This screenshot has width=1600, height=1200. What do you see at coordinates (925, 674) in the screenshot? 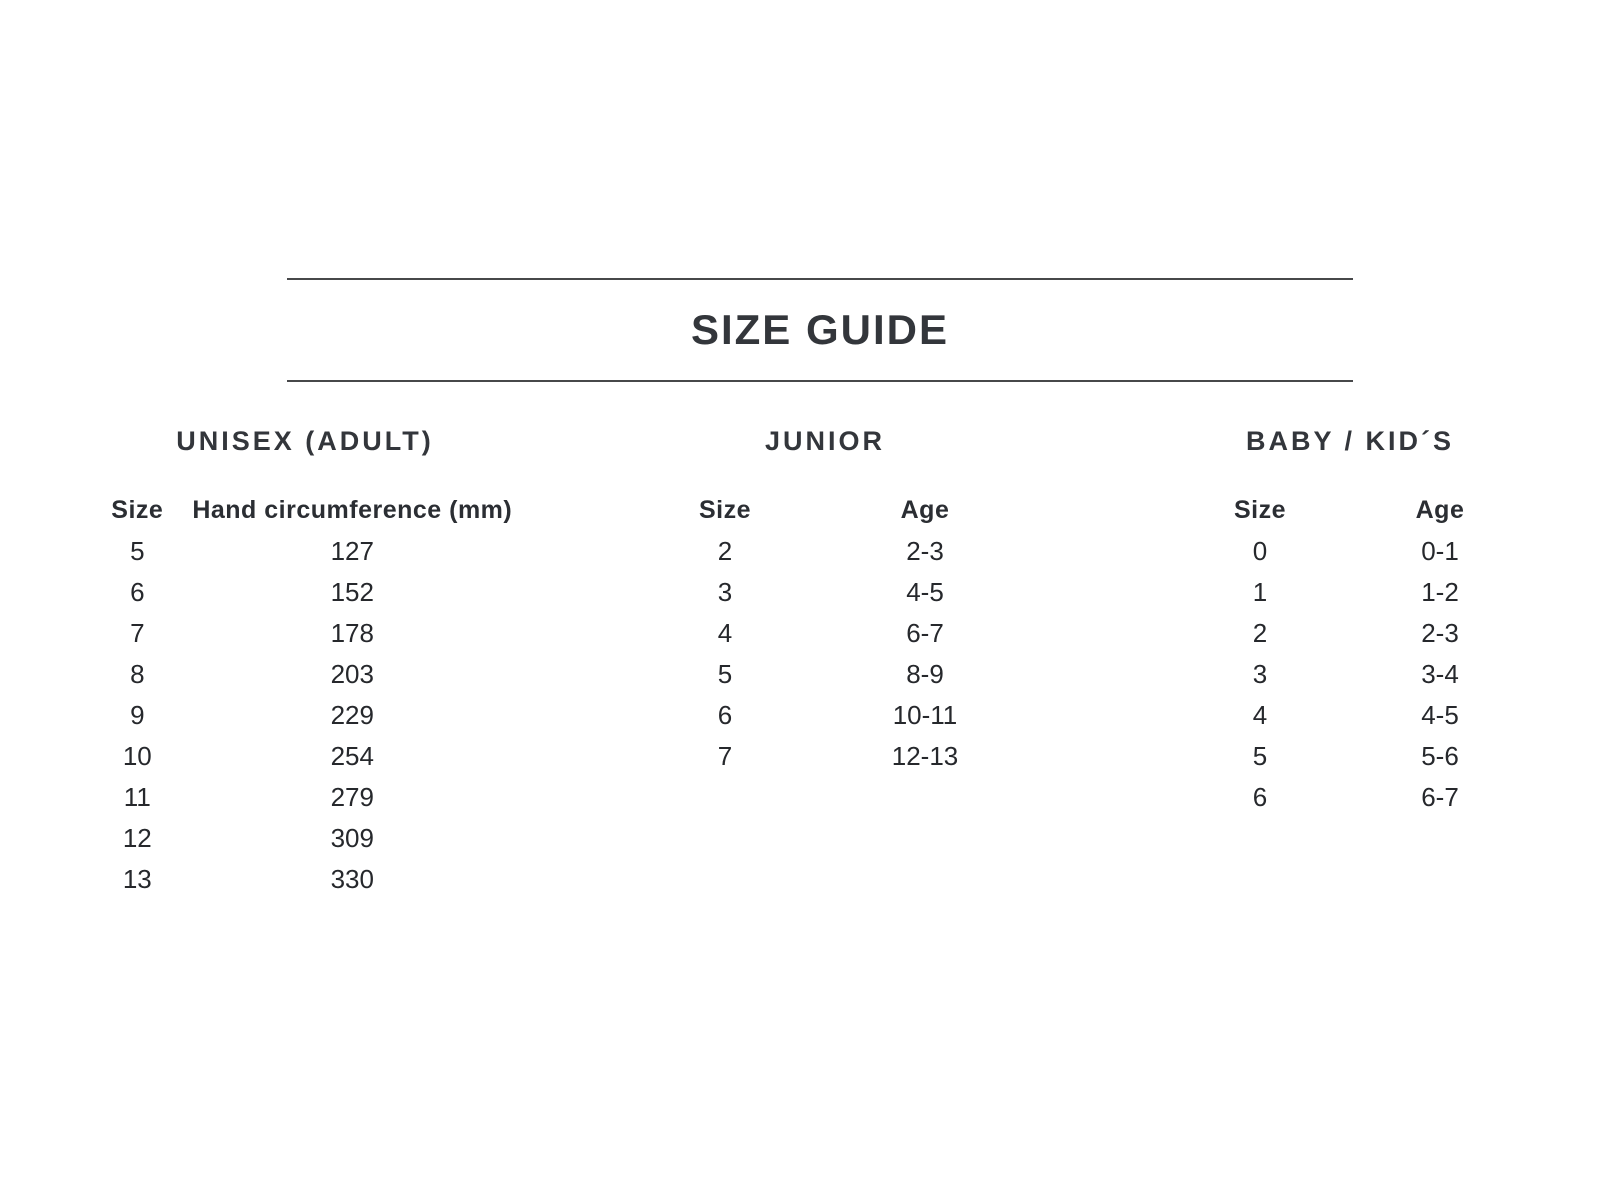
I see `table-cell: 8-9` at bounding box center [925, 674].